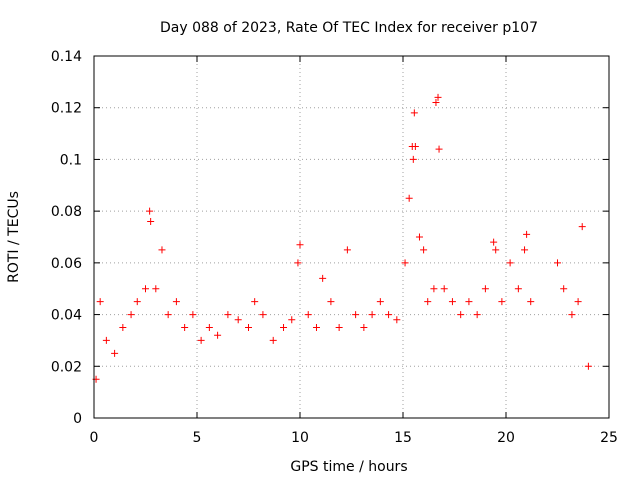  Describe the element at coordinates (506, 438) in the screenshot. I see `x-tick-label: 20` at that location.